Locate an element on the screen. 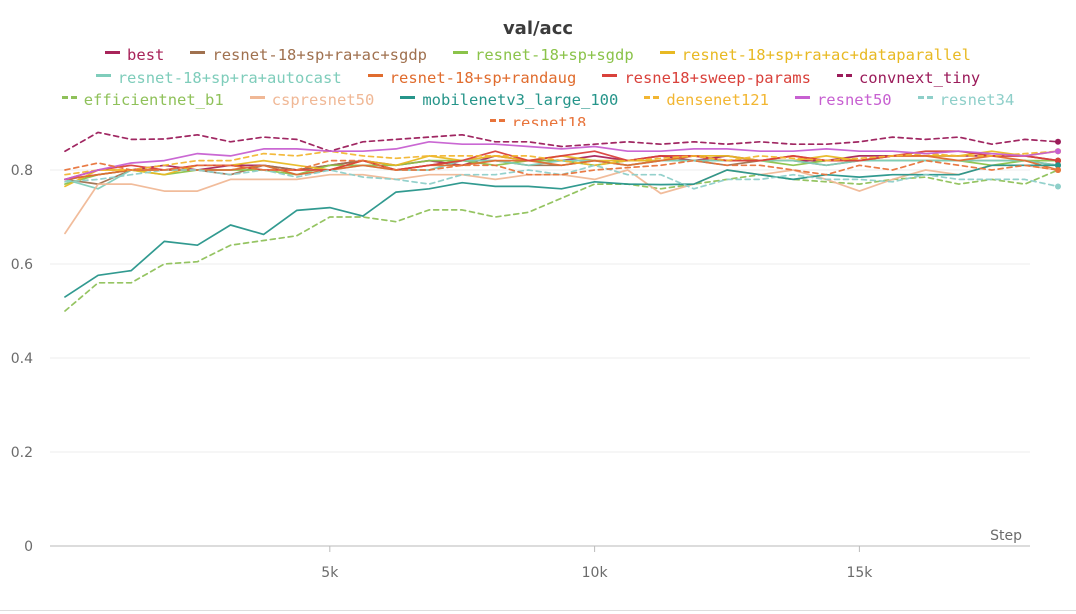 The width and height of the screenshot is (1076, 614). legend-item-mobilenetv3-large-100: mobilenetv3_large_100 is located at coordinates (509, 100).